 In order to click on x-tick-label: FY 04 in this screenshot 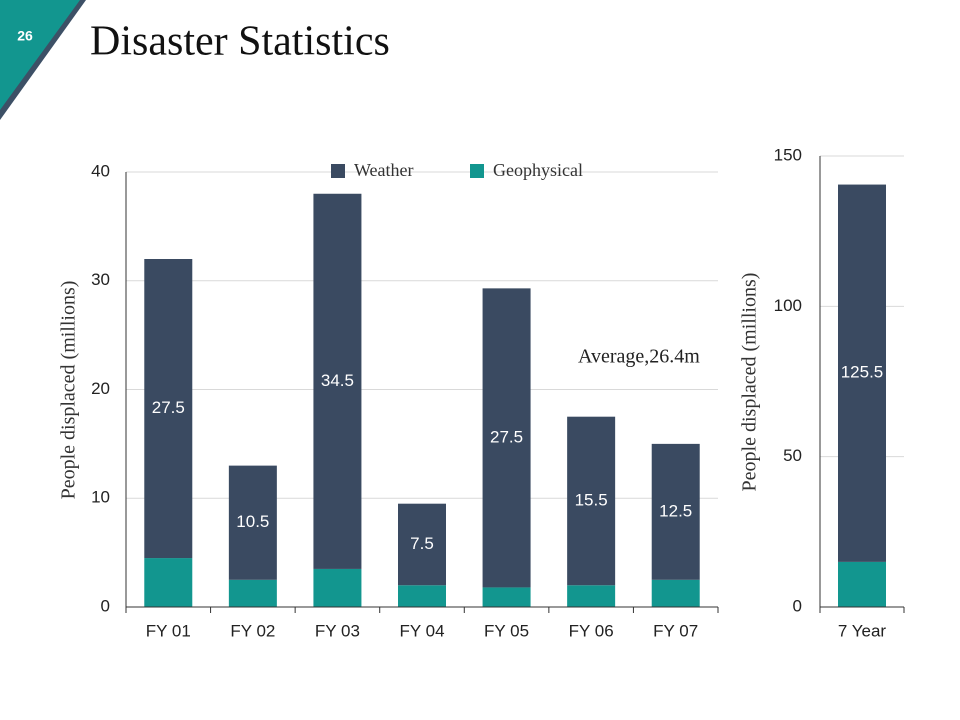, I will do `click(421, 630)`.